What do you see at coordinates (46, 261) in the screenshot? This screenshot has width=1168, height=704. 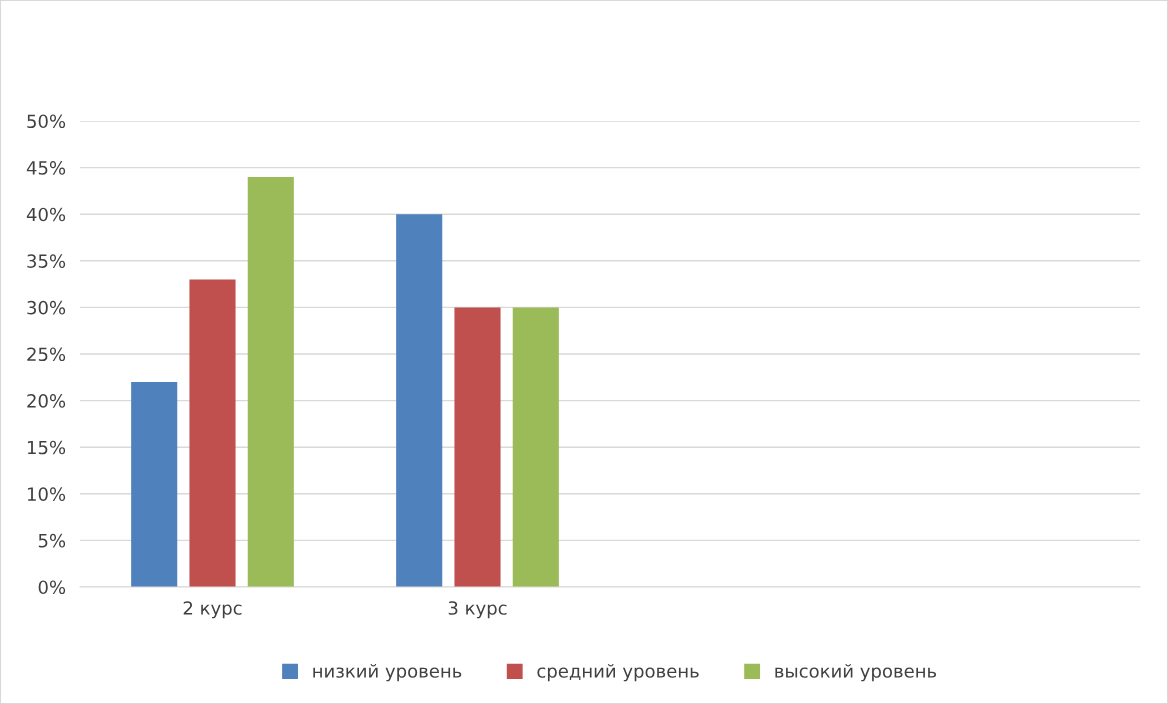 I see `y-tick-label: 35%` at bounding box center [46, 261].